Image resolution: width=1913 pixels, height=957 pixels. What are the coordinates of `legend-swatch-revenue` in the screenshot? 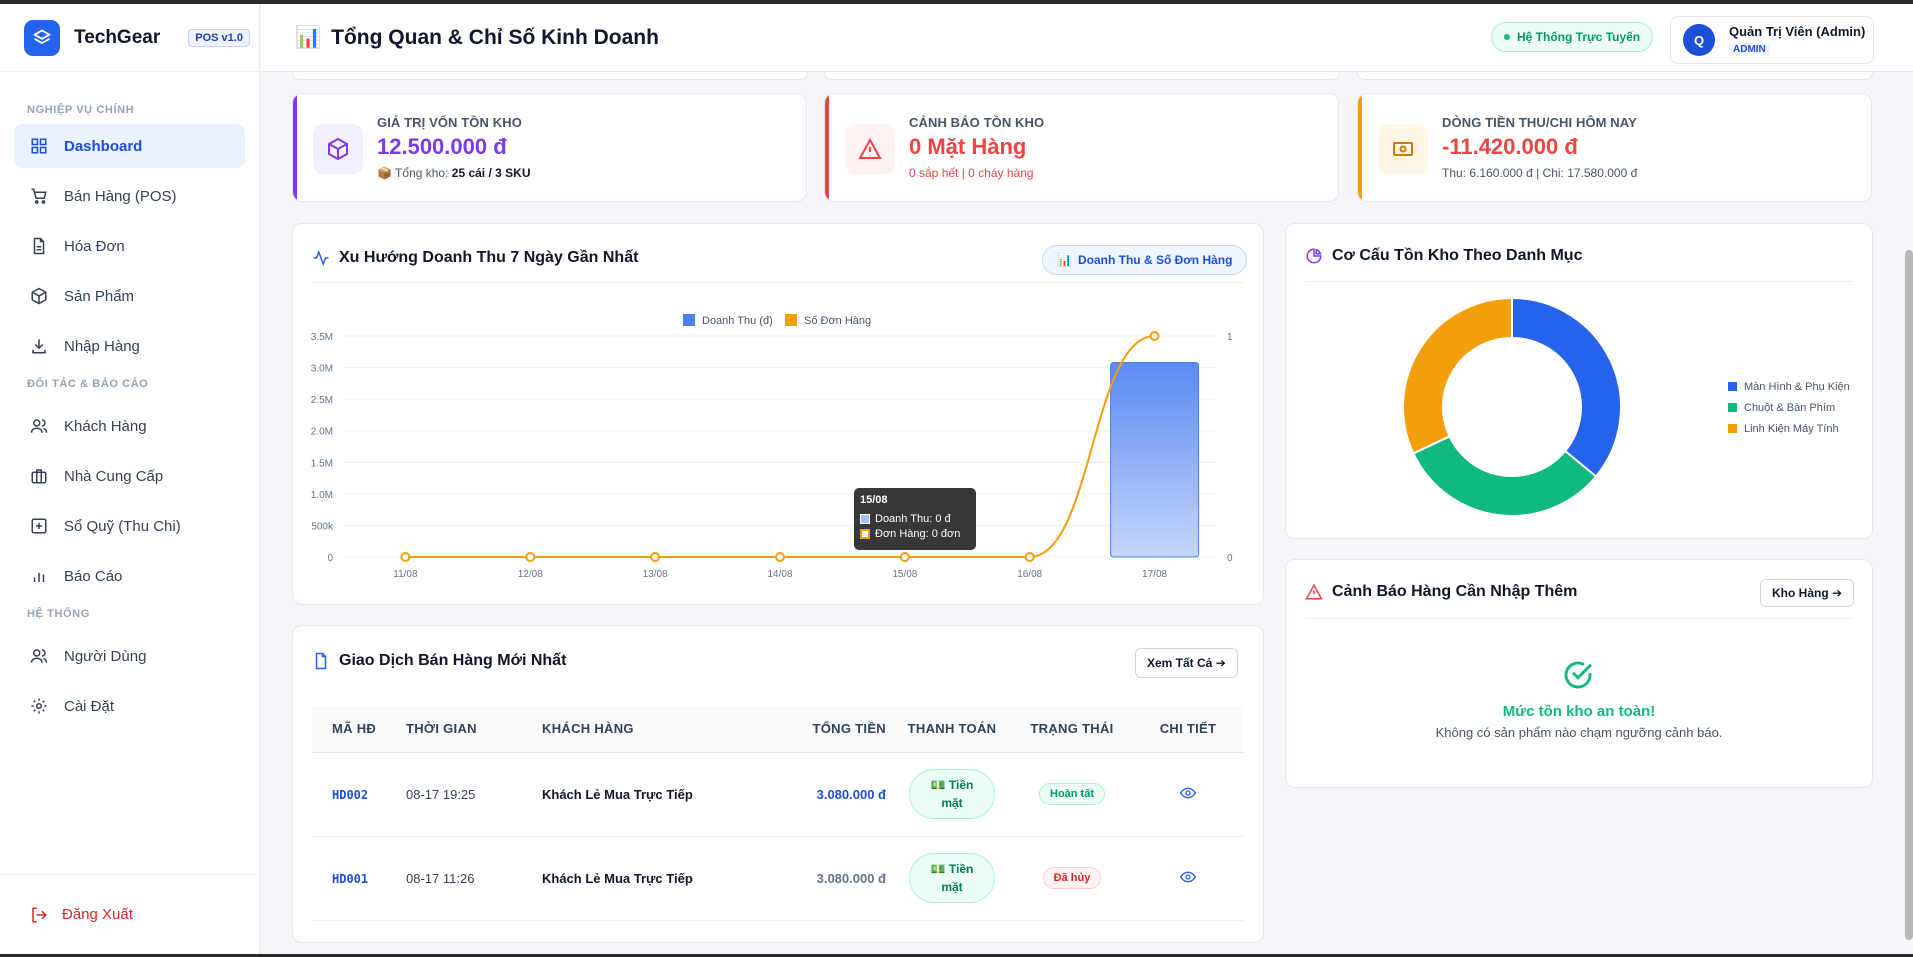 It's located at (689, 320).